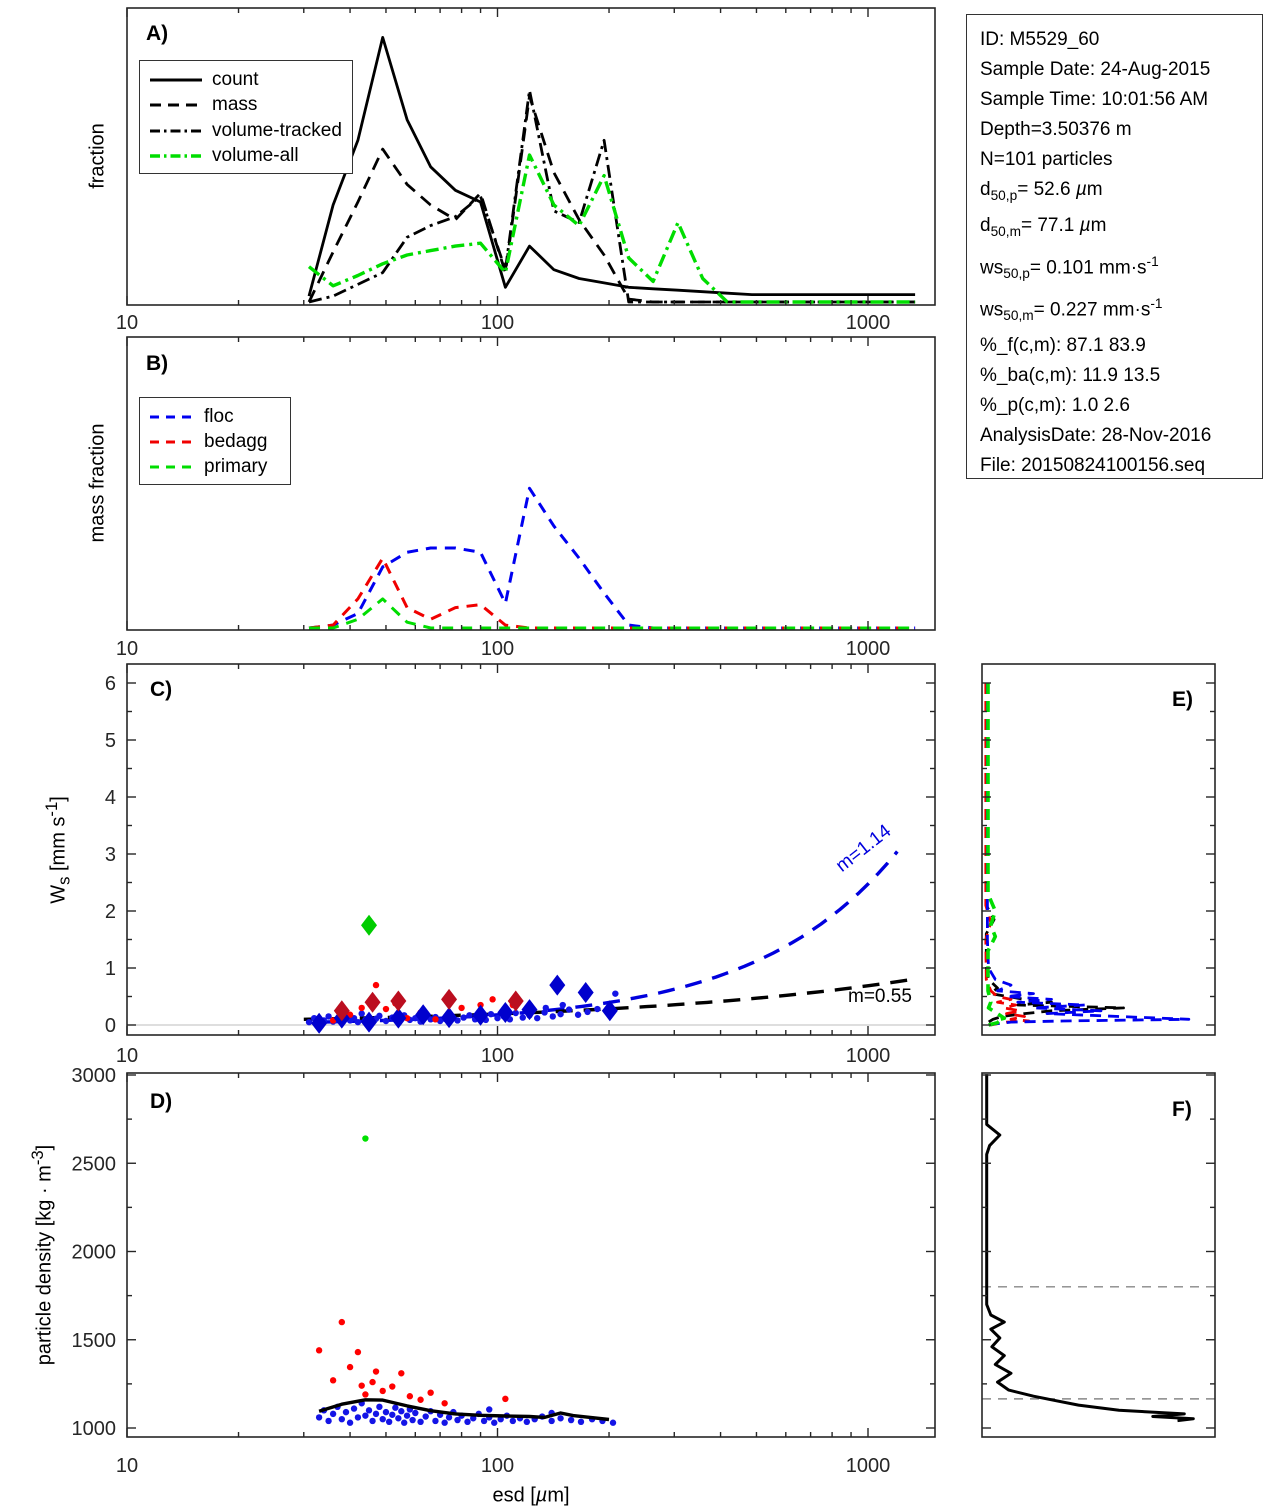 This screenshot has width=1270, height=1511. I want to click on x-axis-label: esd [µm], so click(531, 1495).